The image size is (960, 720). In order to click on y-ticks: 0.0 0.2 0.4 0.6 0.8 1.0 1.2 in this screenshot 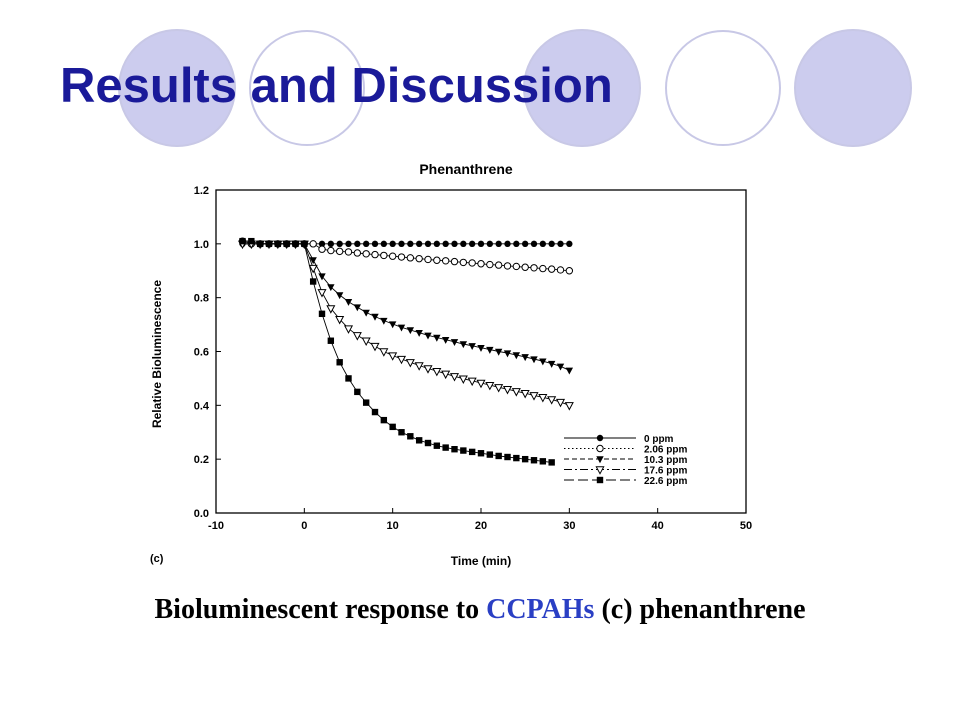, I will do `click(207, 352)`.